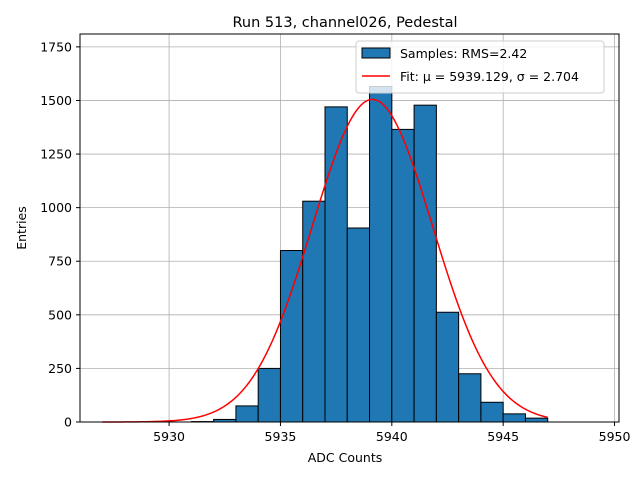  Describe the element at coordinates (169, 436) in the screenshot. I see `x-tick-label: 5930` at that location.